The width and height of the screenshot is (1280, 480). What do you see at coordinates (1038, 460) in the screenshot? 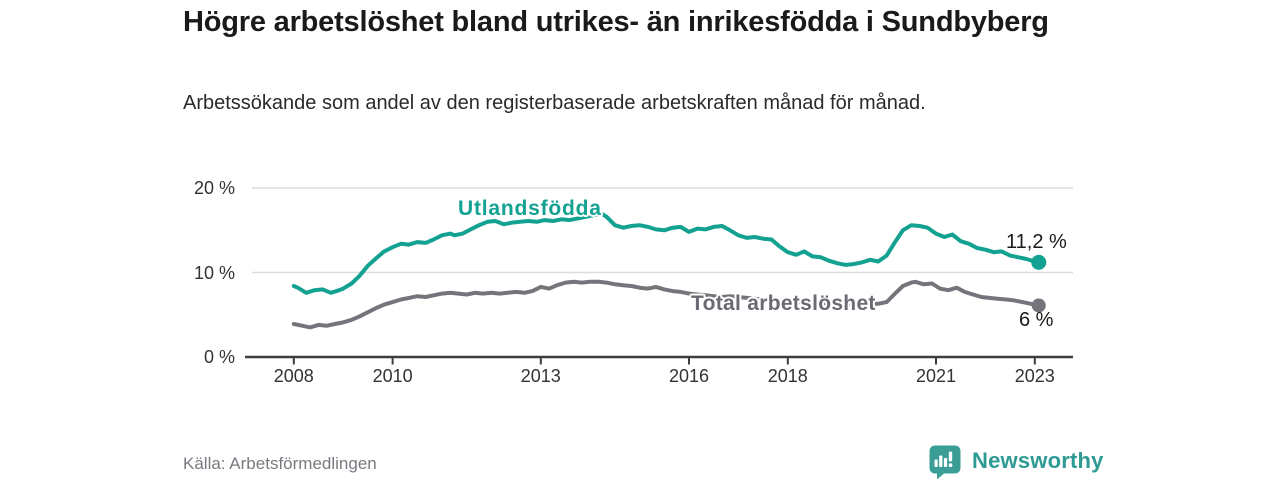
I see `newsworthy-logo-text: Newsworthy` at bounding box center [1038, 460].